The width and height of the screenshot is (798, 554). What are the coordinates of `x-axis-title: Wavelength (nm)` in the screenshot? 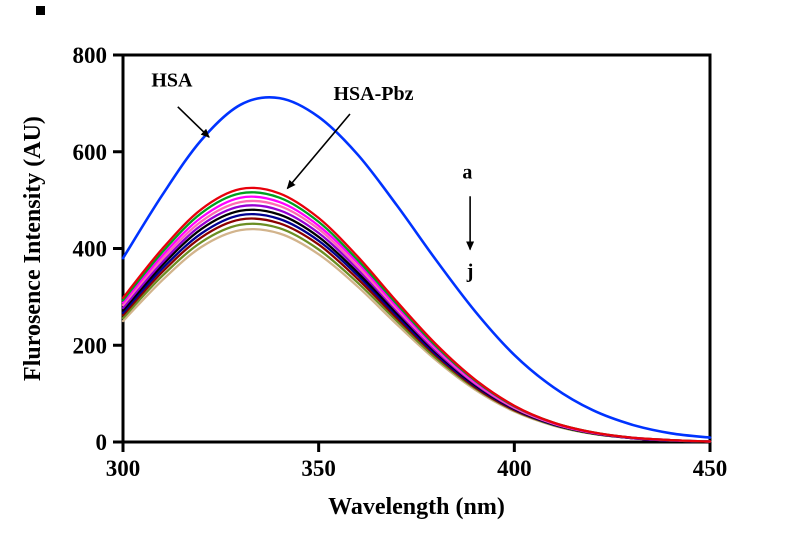 It's located at (416, 507).